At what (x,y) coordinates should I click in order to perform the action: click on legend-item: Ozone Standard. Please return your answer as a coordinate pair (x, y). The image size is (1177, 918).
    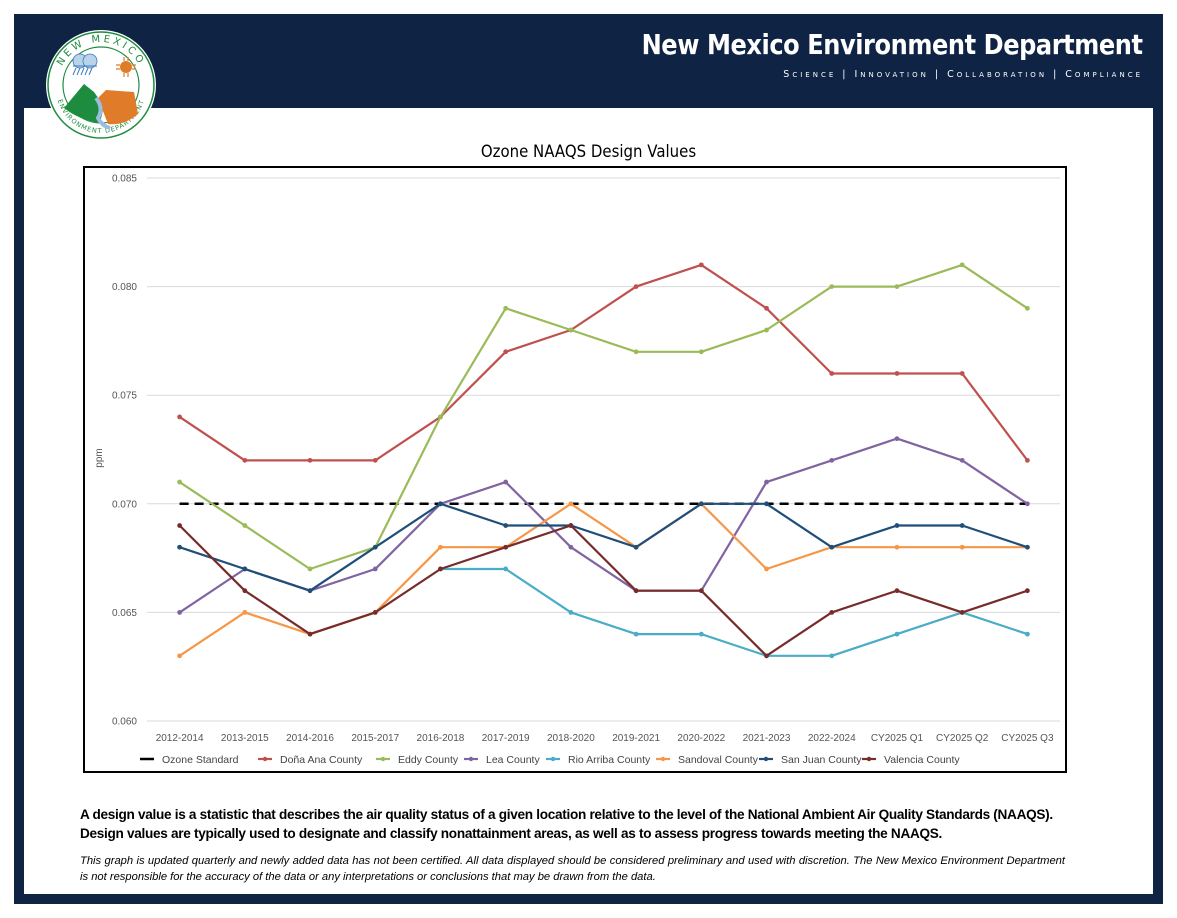
    Looking at the image, I should click on (189, 760).